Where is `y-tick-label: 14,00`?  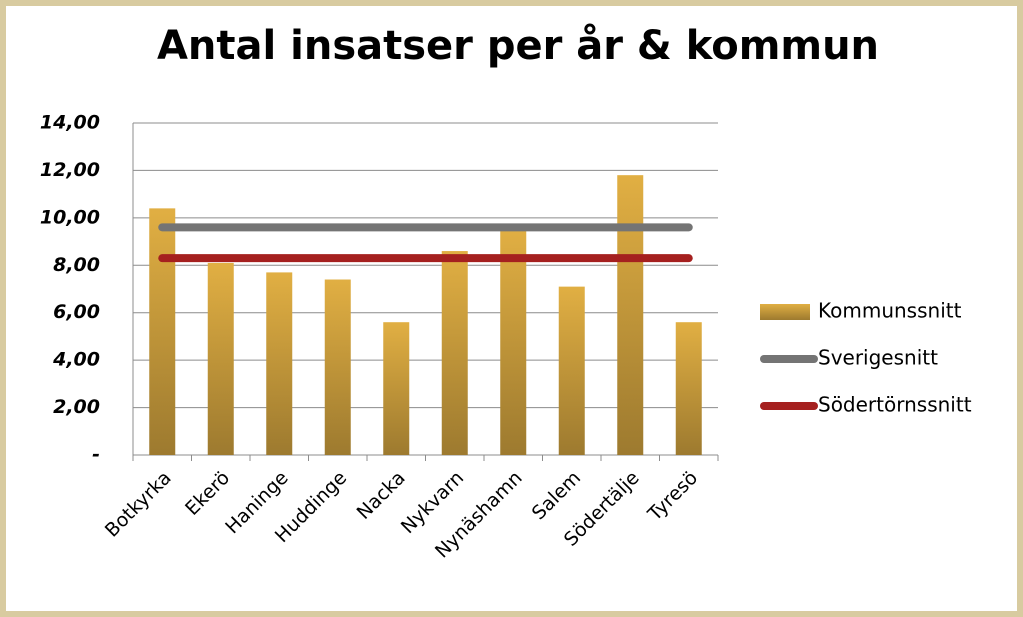 y-tick-label: 14,00 is located at coordinates (70, 123).